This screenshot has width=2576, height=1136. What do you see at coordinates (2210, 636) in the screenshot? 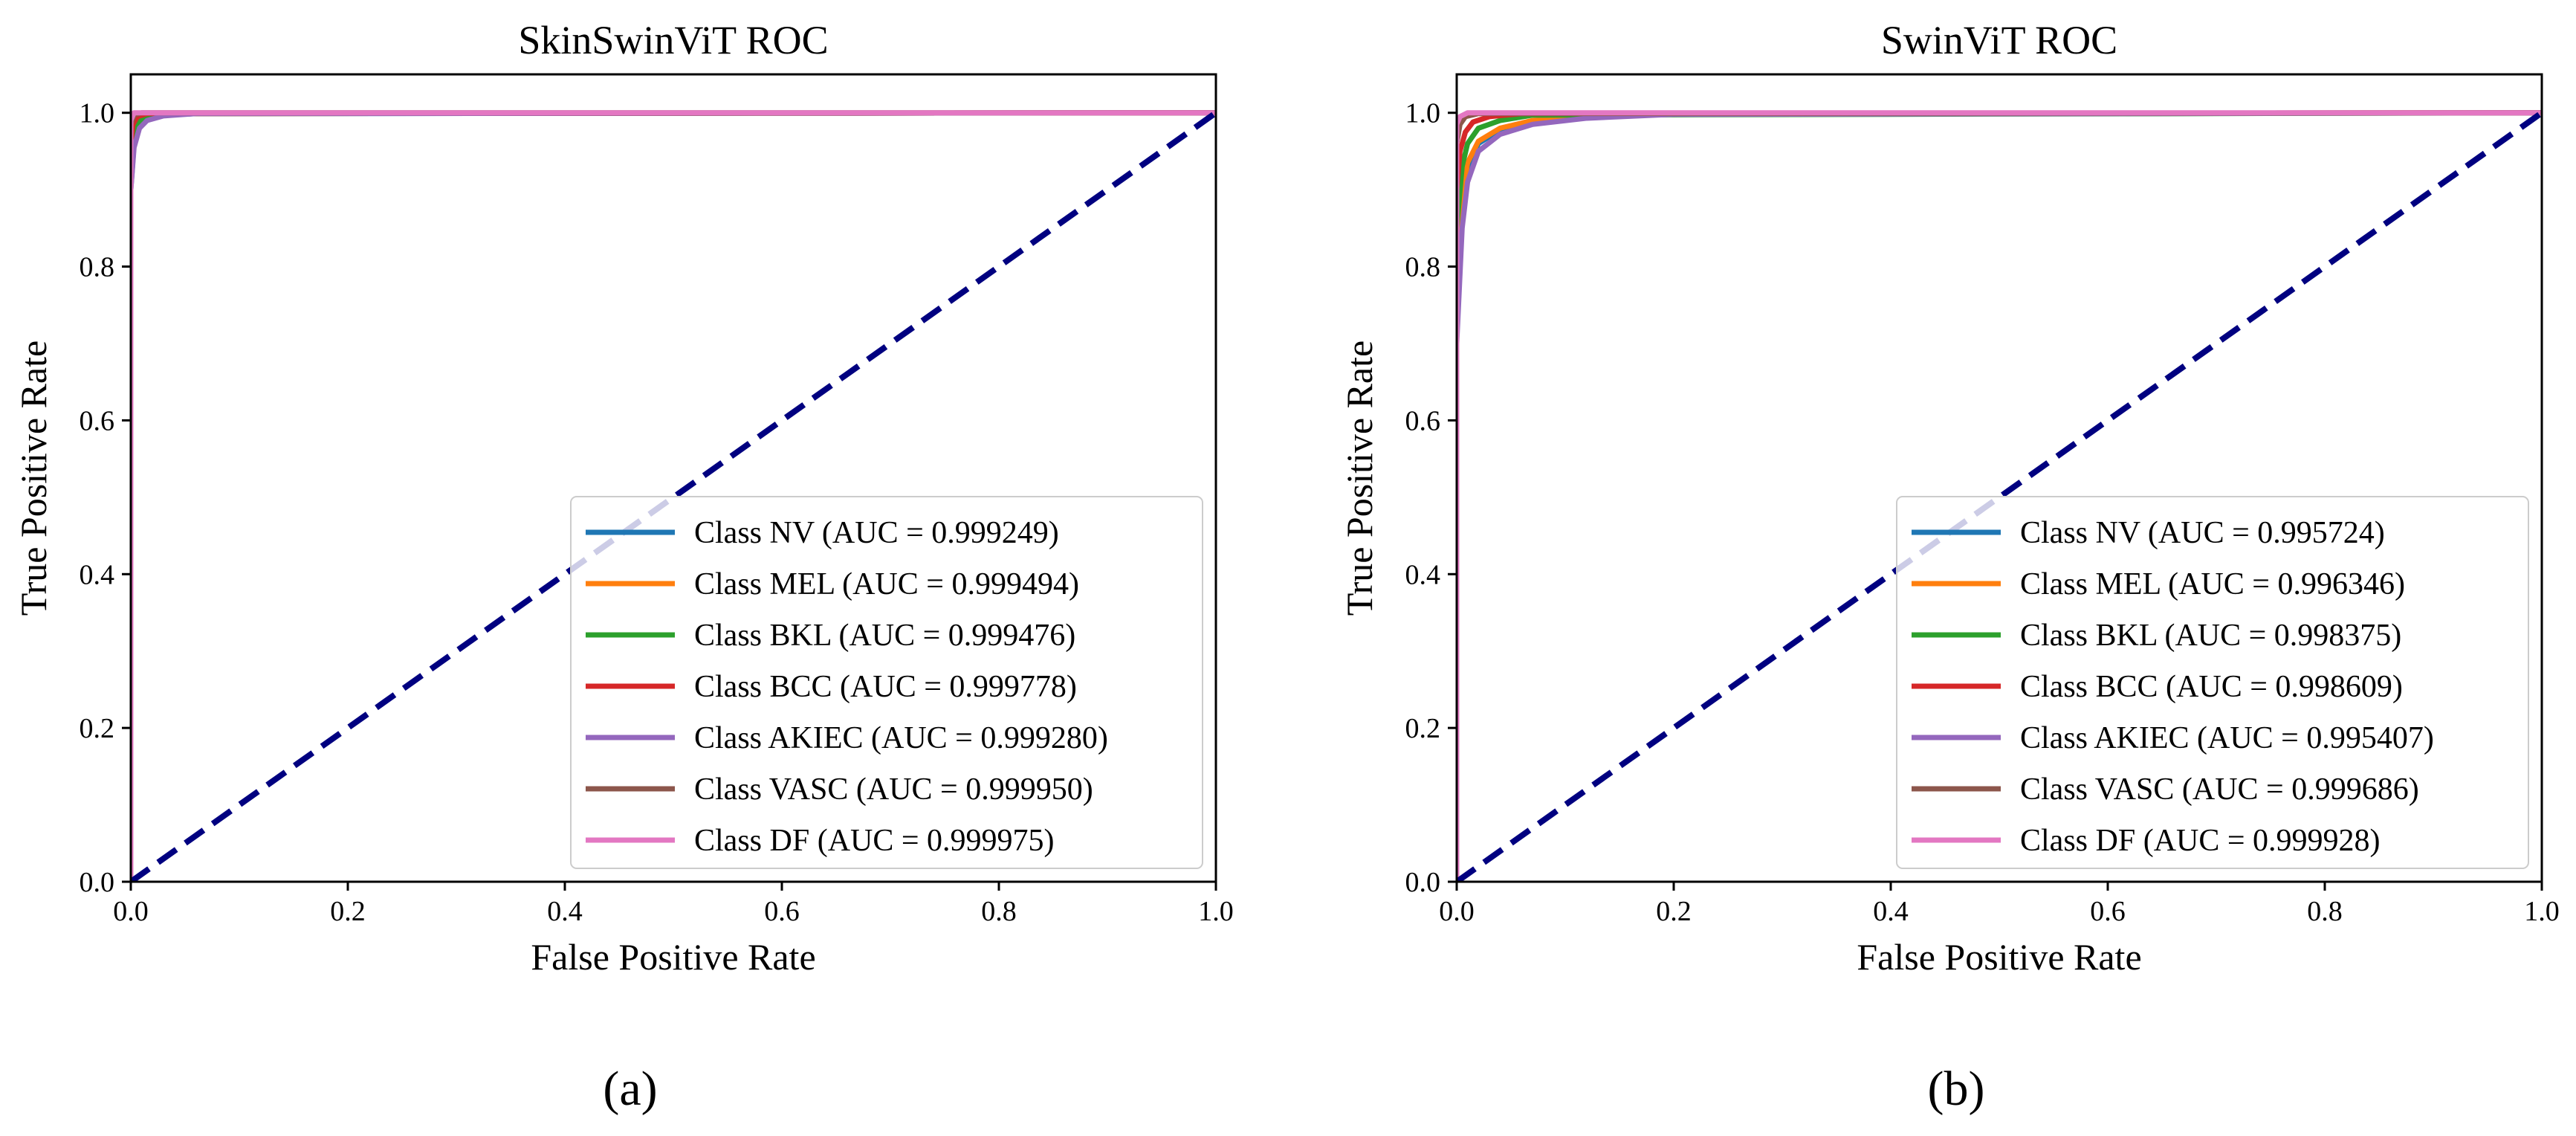
I see `legend-entry-label: Class BKL (AUC = 0.998375)` at bounding box center [2210, 636].